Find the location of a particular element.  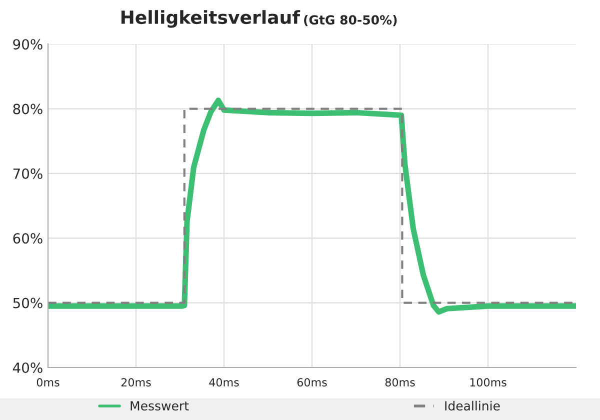

y-tick-label: 70% is located at coordinates (27, 173).